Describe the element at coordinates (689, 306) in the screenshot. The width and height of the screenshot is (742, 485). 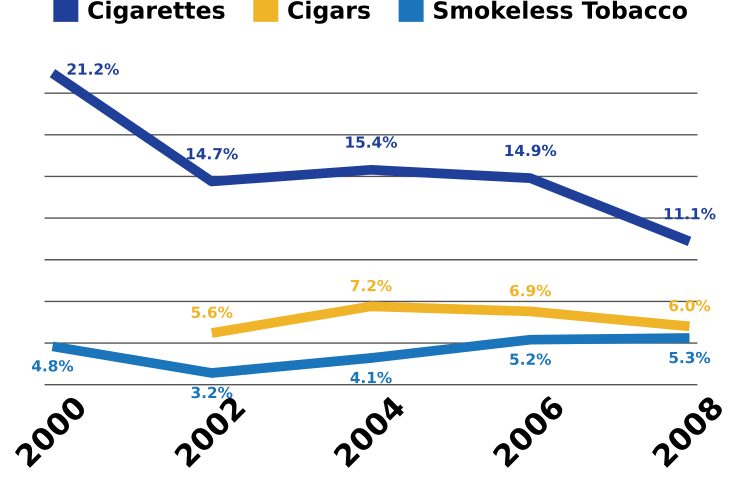
I see `data-label: 6.0%` at that location.